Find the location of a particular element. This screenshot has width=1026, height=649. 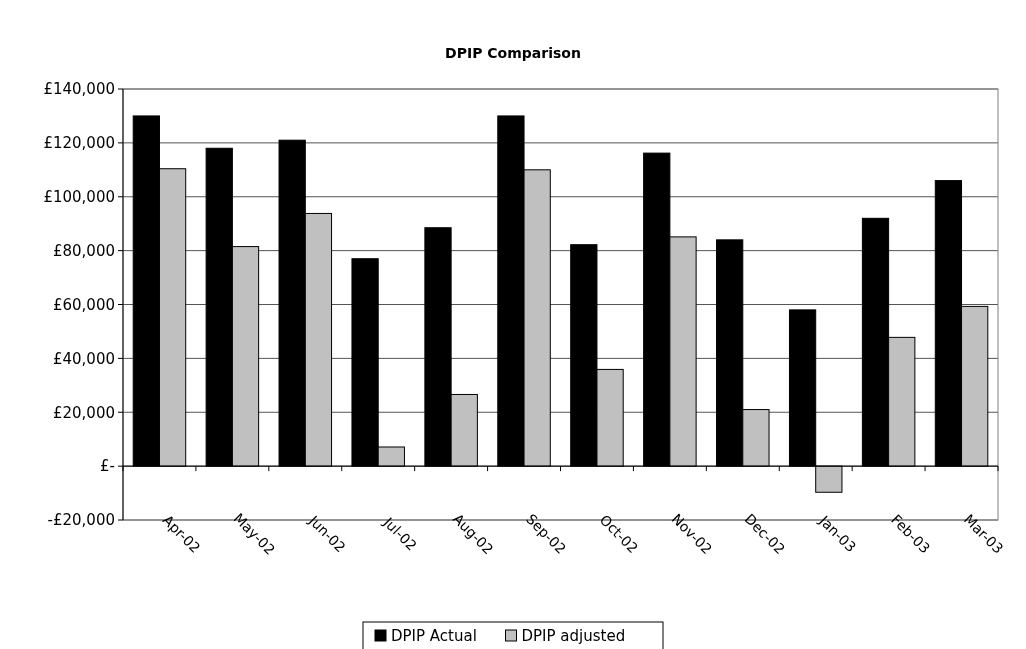

y-tick-label: -£20,000 is located at coordinates (81, 520).